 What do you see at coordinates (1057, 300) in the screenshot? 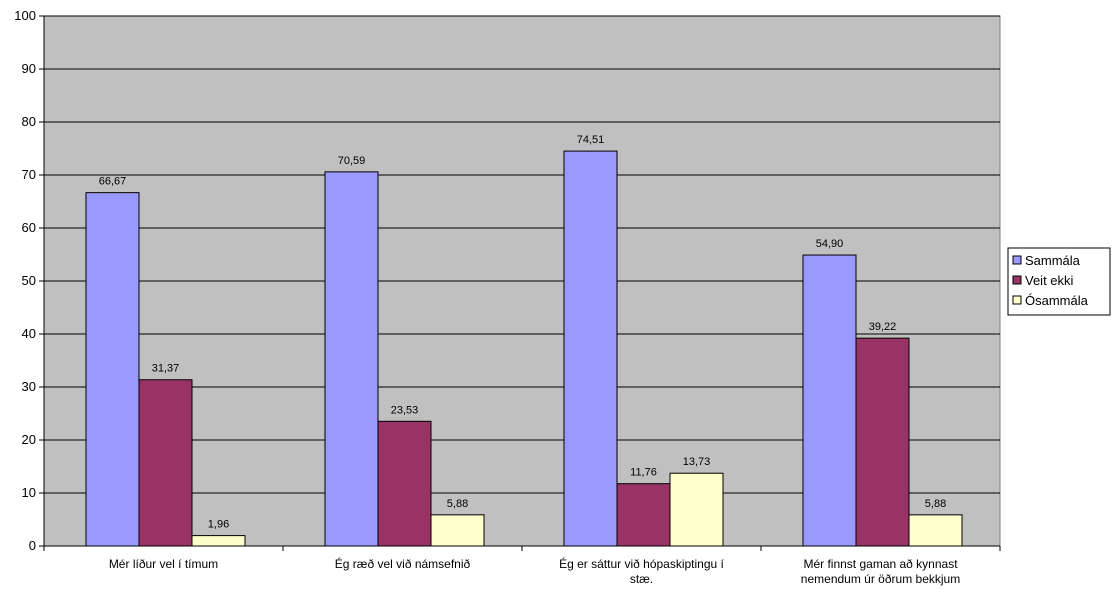
I see `legend-label: Ósammála` at bounding box center [1057, 300].